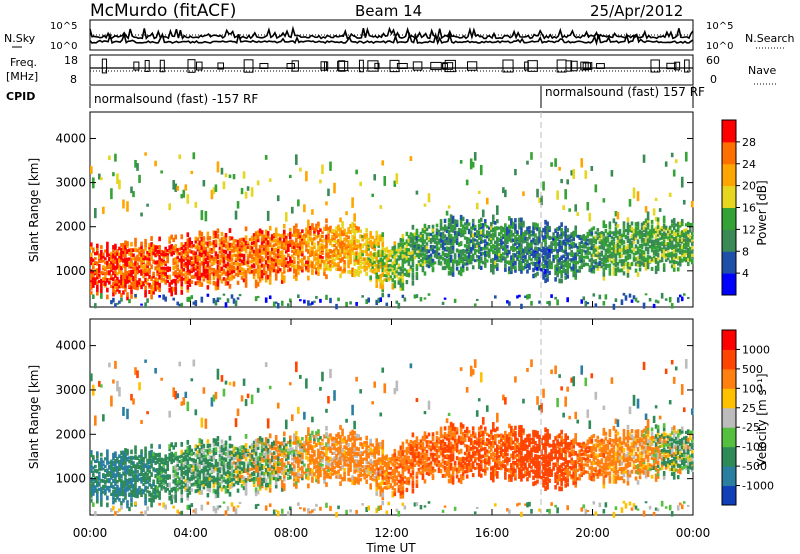 The height and width of the screenshot is (554, 800). Describe the element at coordinates (391, 36) in the screenshot. I see `noise-traces` at that location.